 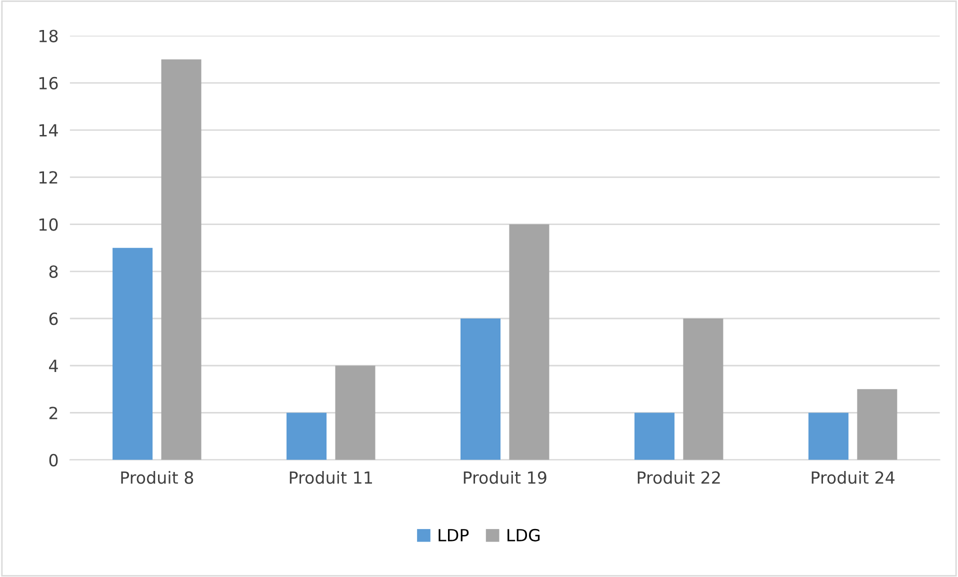 I want to click on y-tick-label: 8, so click(x=53, y=271).